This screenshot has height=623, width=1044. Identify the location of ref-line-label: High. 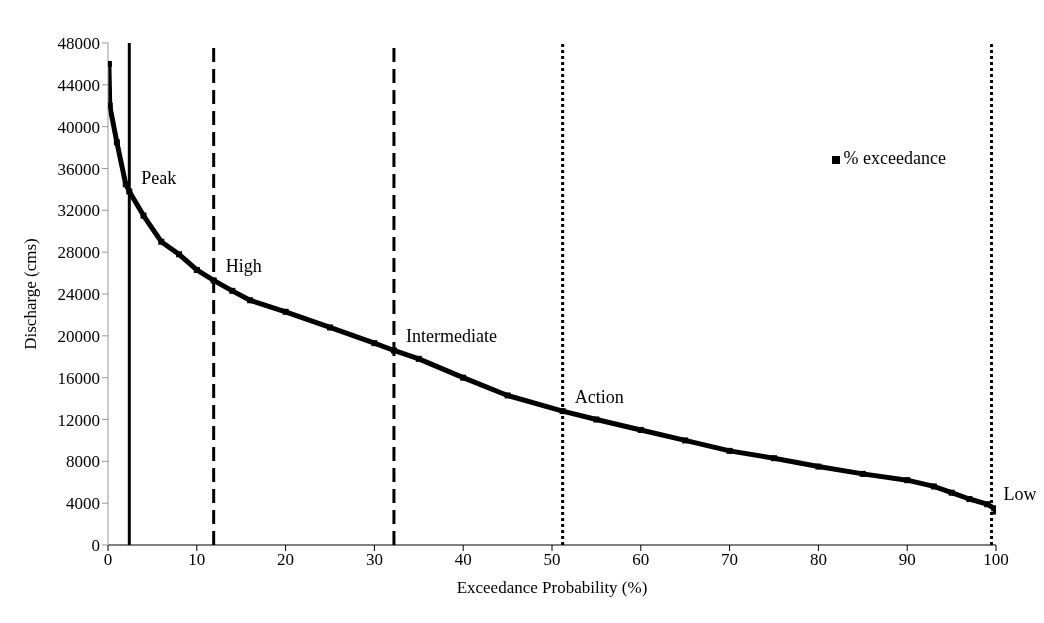
(243, 266).